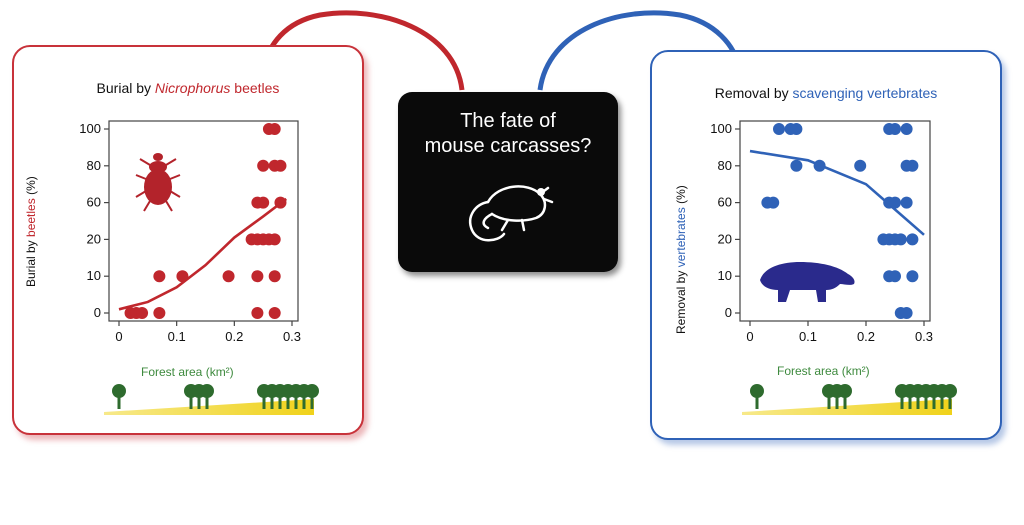 The image size is (1024, 525). What do you see at coordinates (192, 88) in the screenshot?
I see `nicrophorus-label: Nicrophorus` at bounding box center [192, 88].